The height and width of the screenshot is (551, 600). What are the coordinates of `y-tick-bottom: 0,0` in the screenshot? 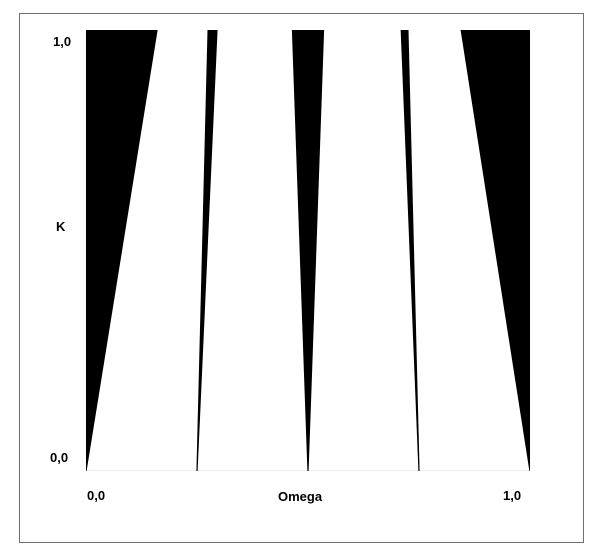 It's located at (59, 457).